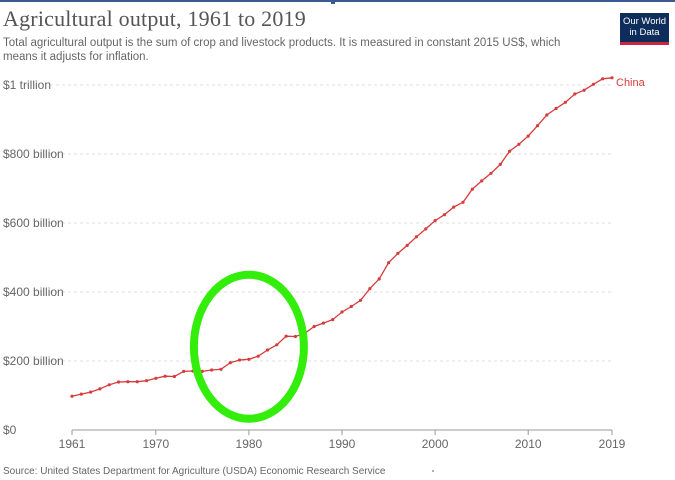 This screenshot has height=480, width=675. What do you see at coordinates (342, 444) in the screenshot?
I see `x-tick-label: 1990` at bounding box center [342, 444].